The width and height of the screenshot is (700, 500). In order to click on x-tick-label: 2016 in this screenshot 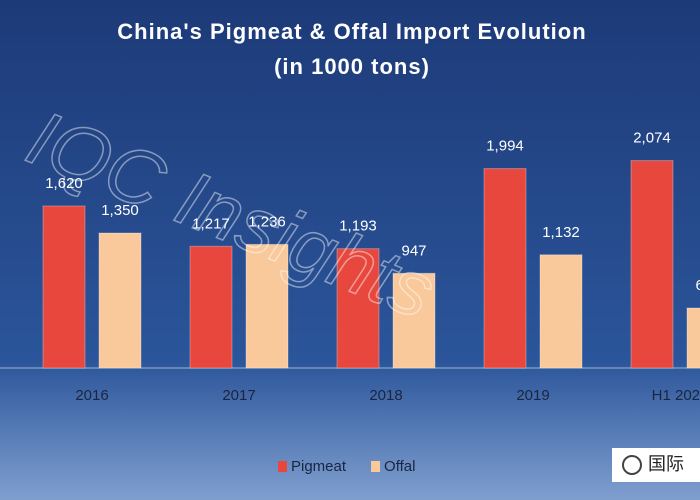, I will do `click(91, 395)`.